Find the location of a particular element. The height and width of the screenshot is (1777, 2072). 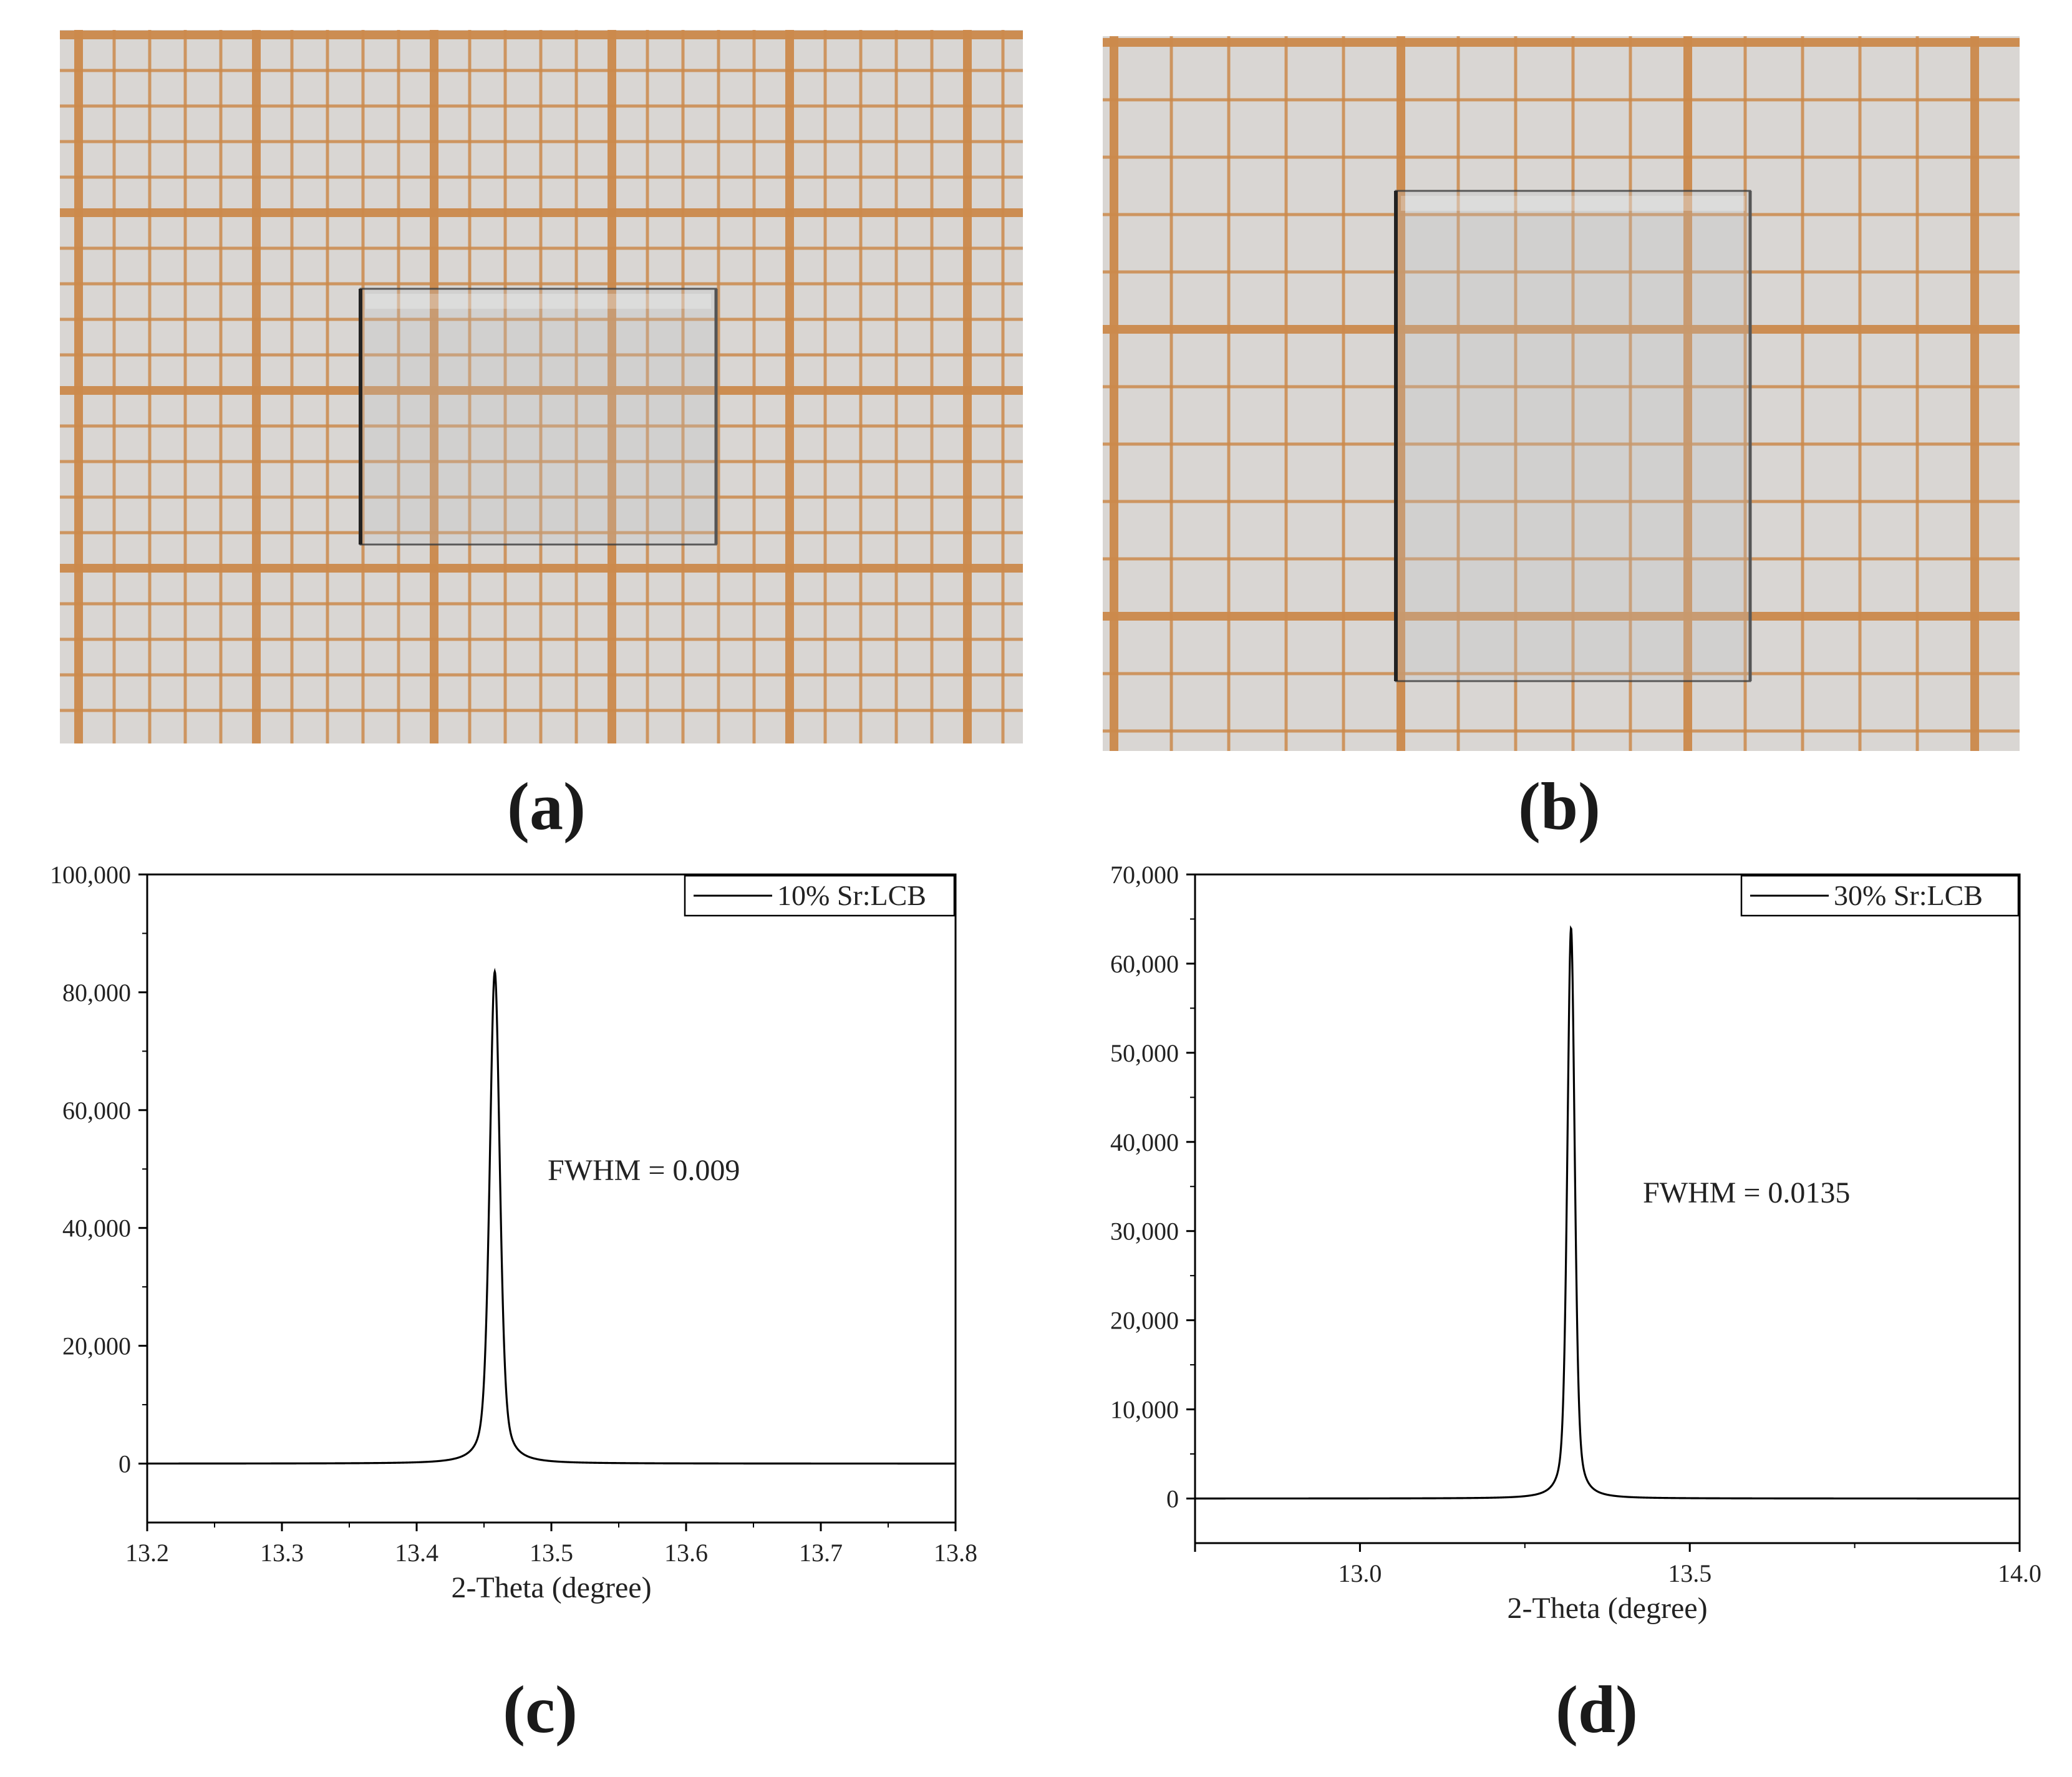

x-tick-label: 13.7 is located at coordinates (821, 1553).